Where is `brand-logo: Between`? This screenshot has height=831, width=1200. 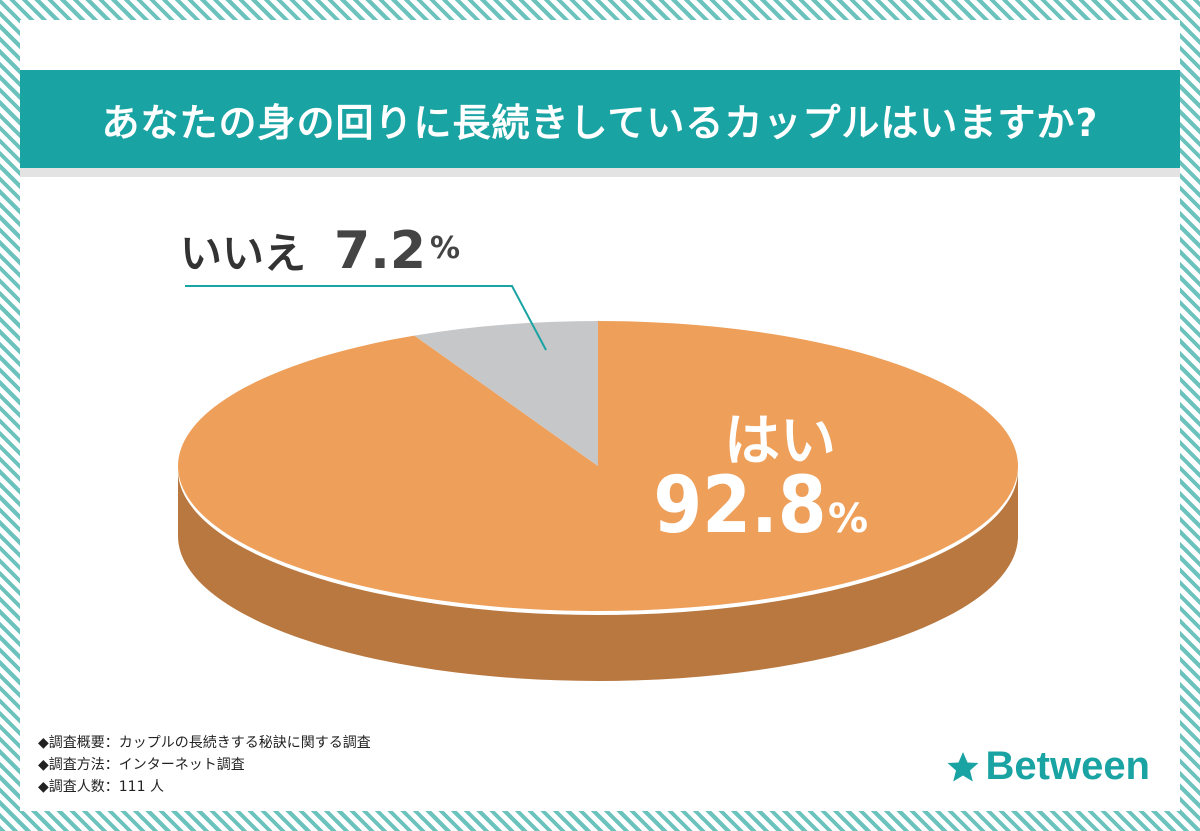 brand-logo: Between is located at coordinates (1048, 766).